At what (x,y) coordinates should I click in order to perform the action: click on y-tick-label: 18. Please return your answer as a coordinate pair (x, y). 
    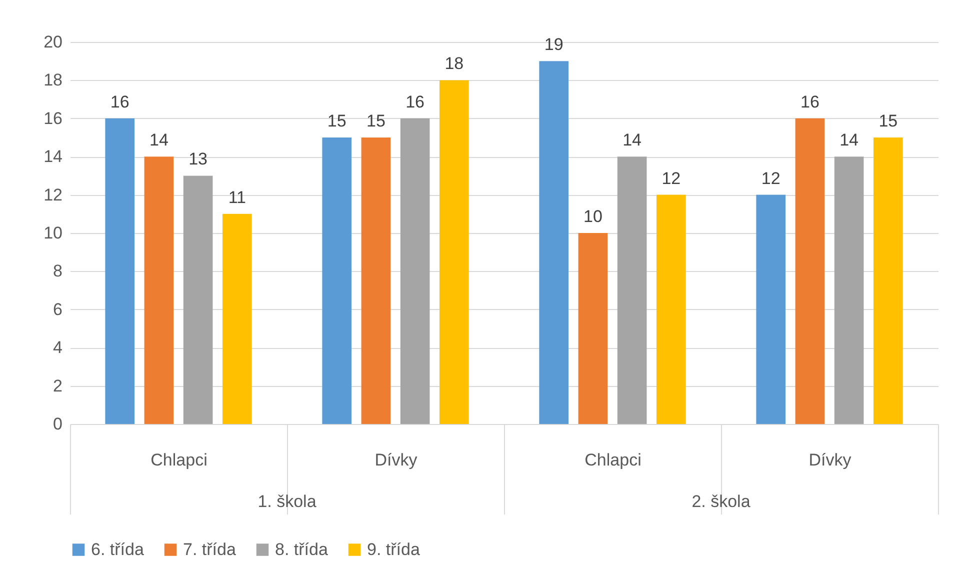
    Looking at the image, I should click on (53, 80).